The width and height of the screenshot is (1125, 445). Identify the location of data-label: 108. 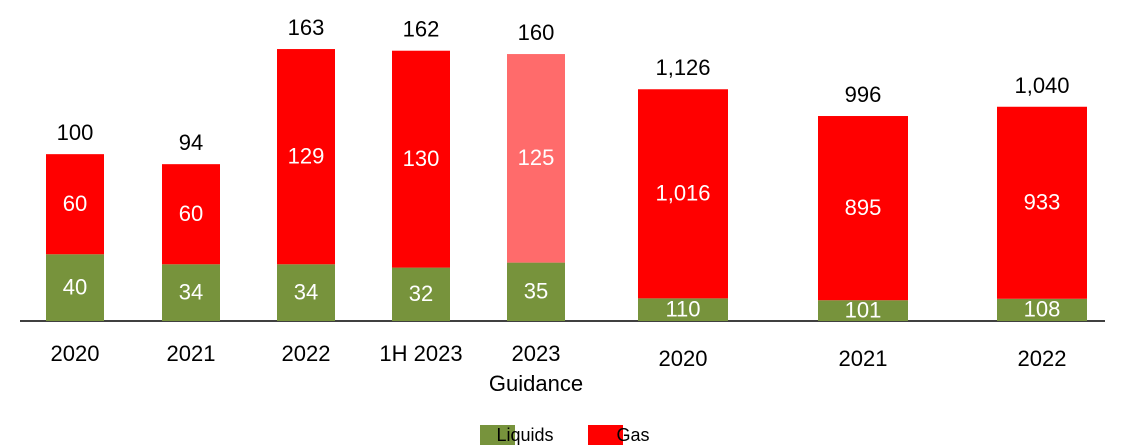
(1042, 309).